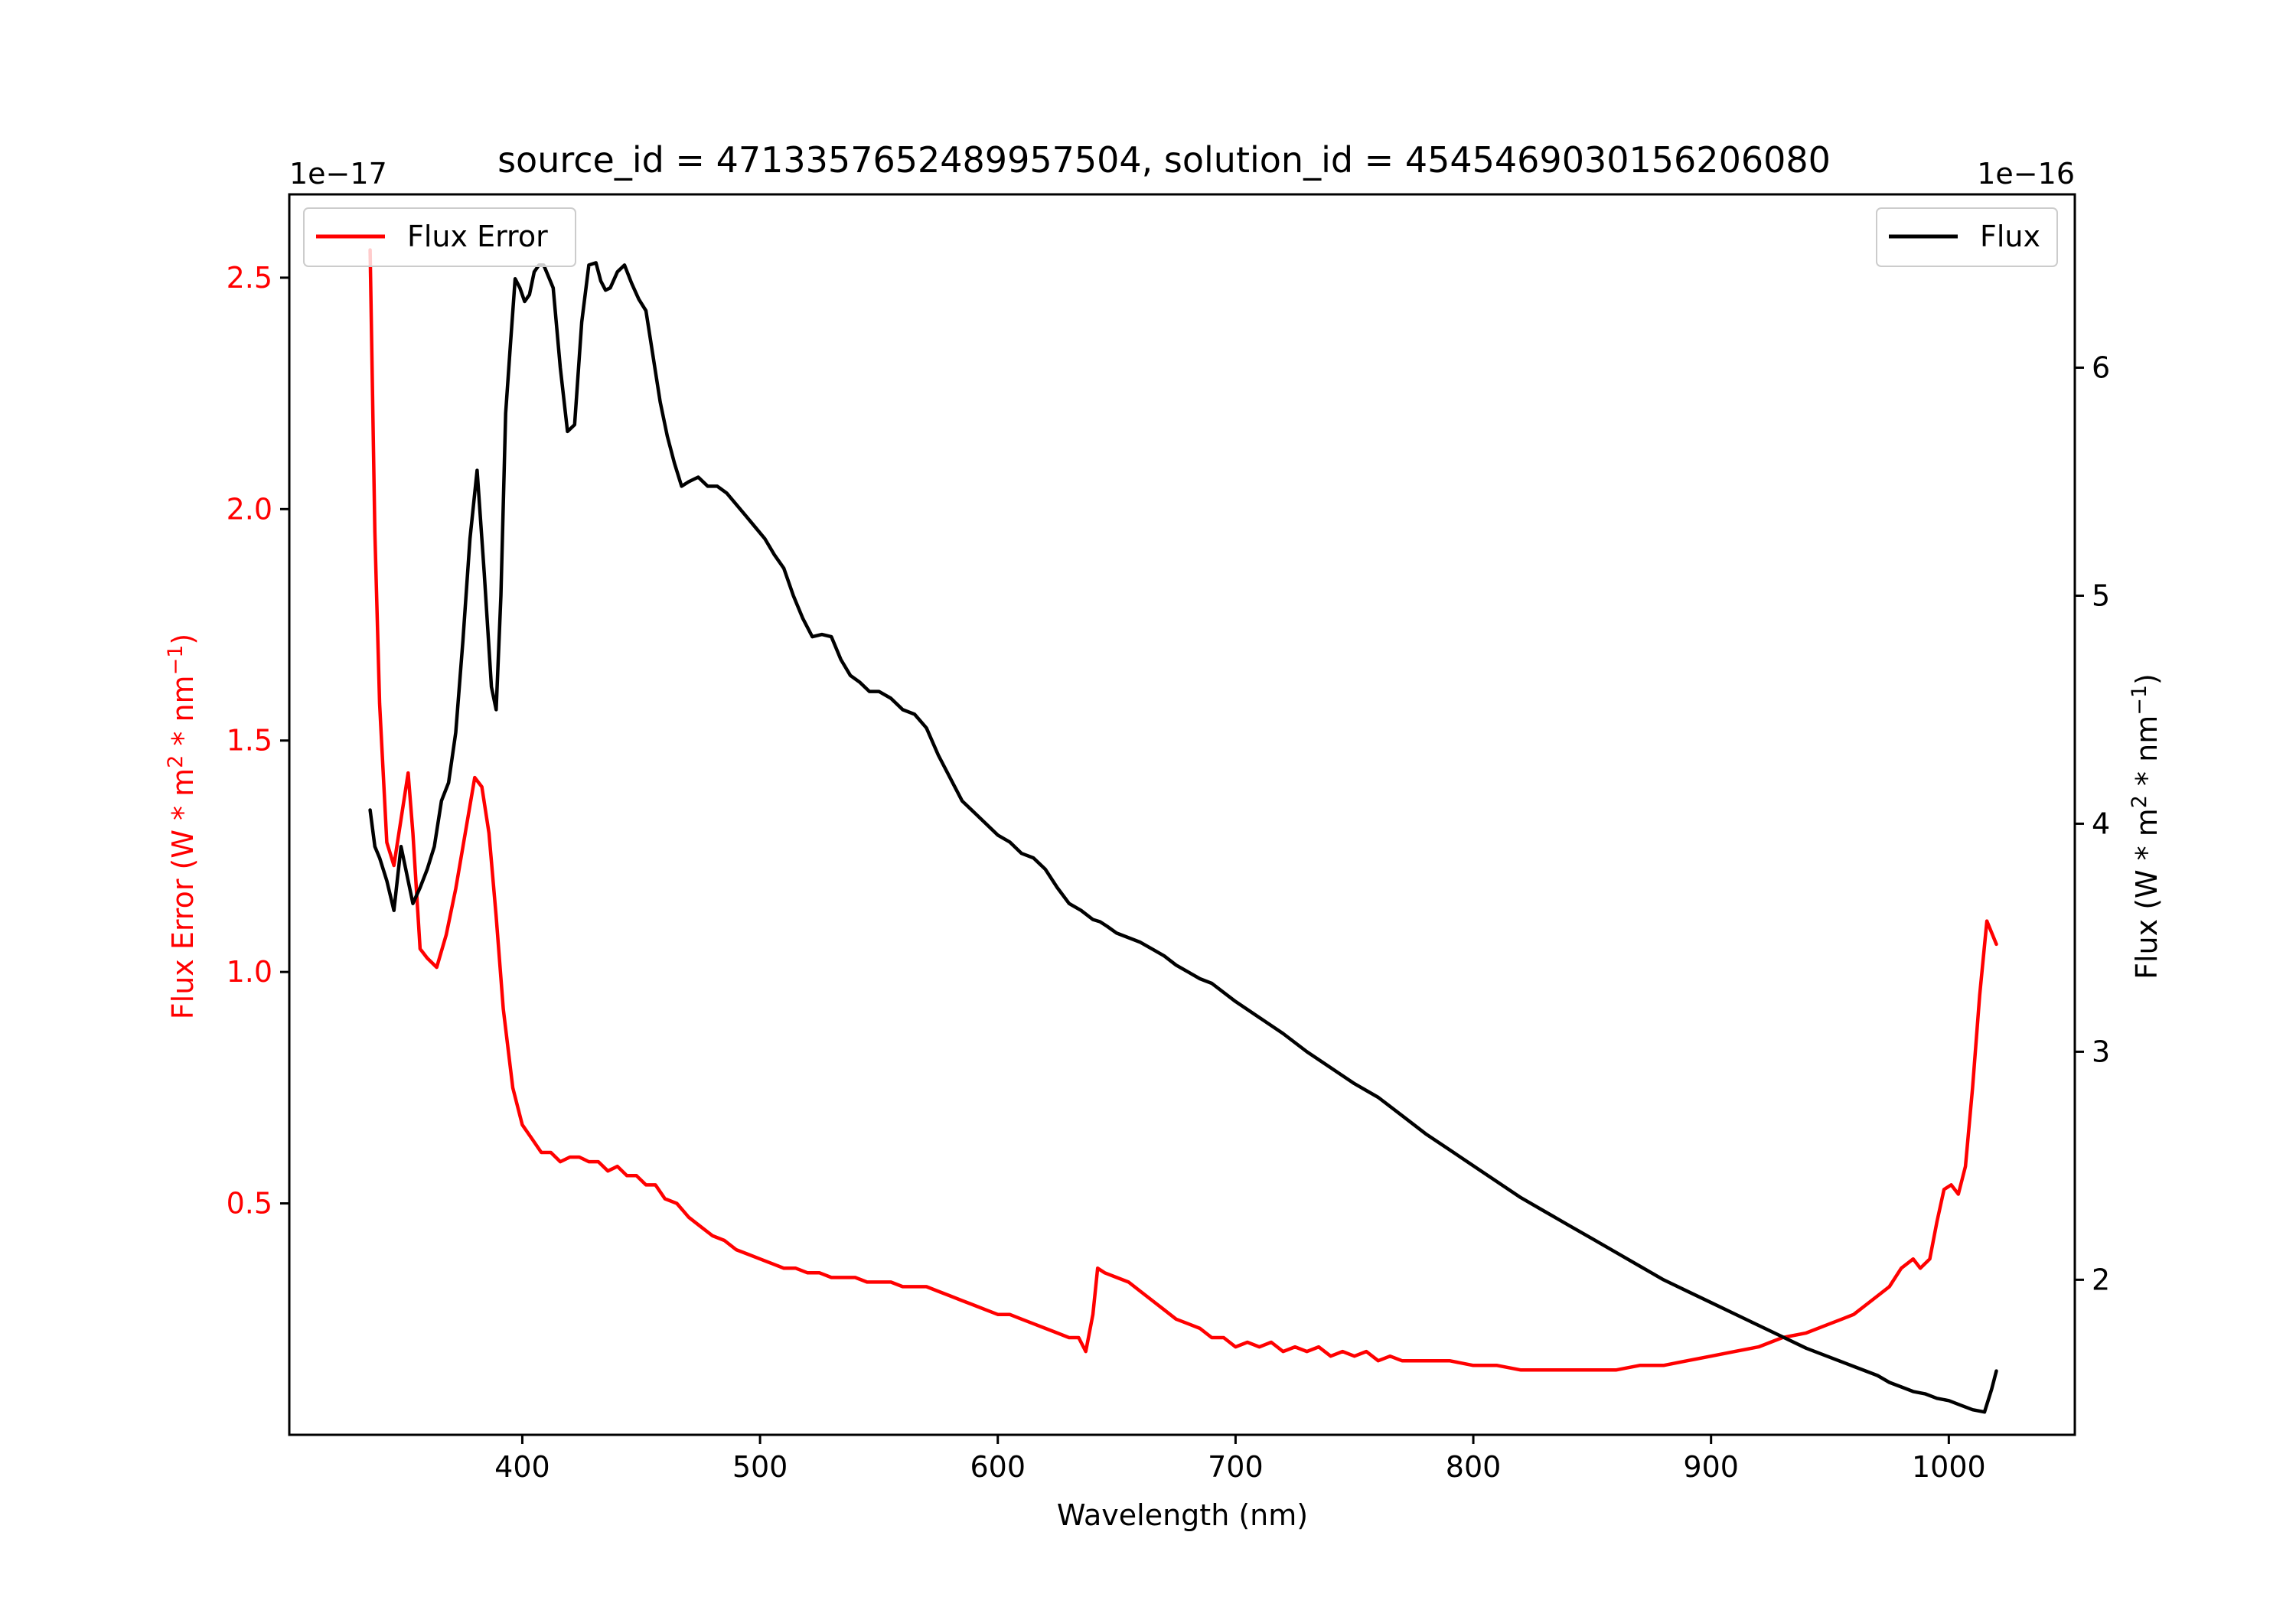  Describe the element at coordinates (998, 1467) in the screenshot. I see `x-tick-label: 600` at that location.